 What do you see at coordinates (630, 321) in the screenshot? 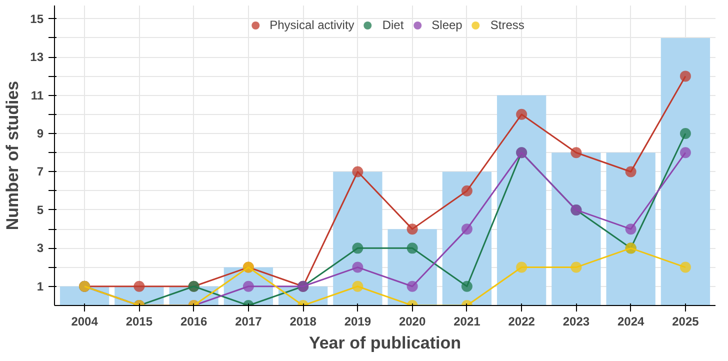
I see `x-tick-label: 2024` at bounding box center [630, 321].